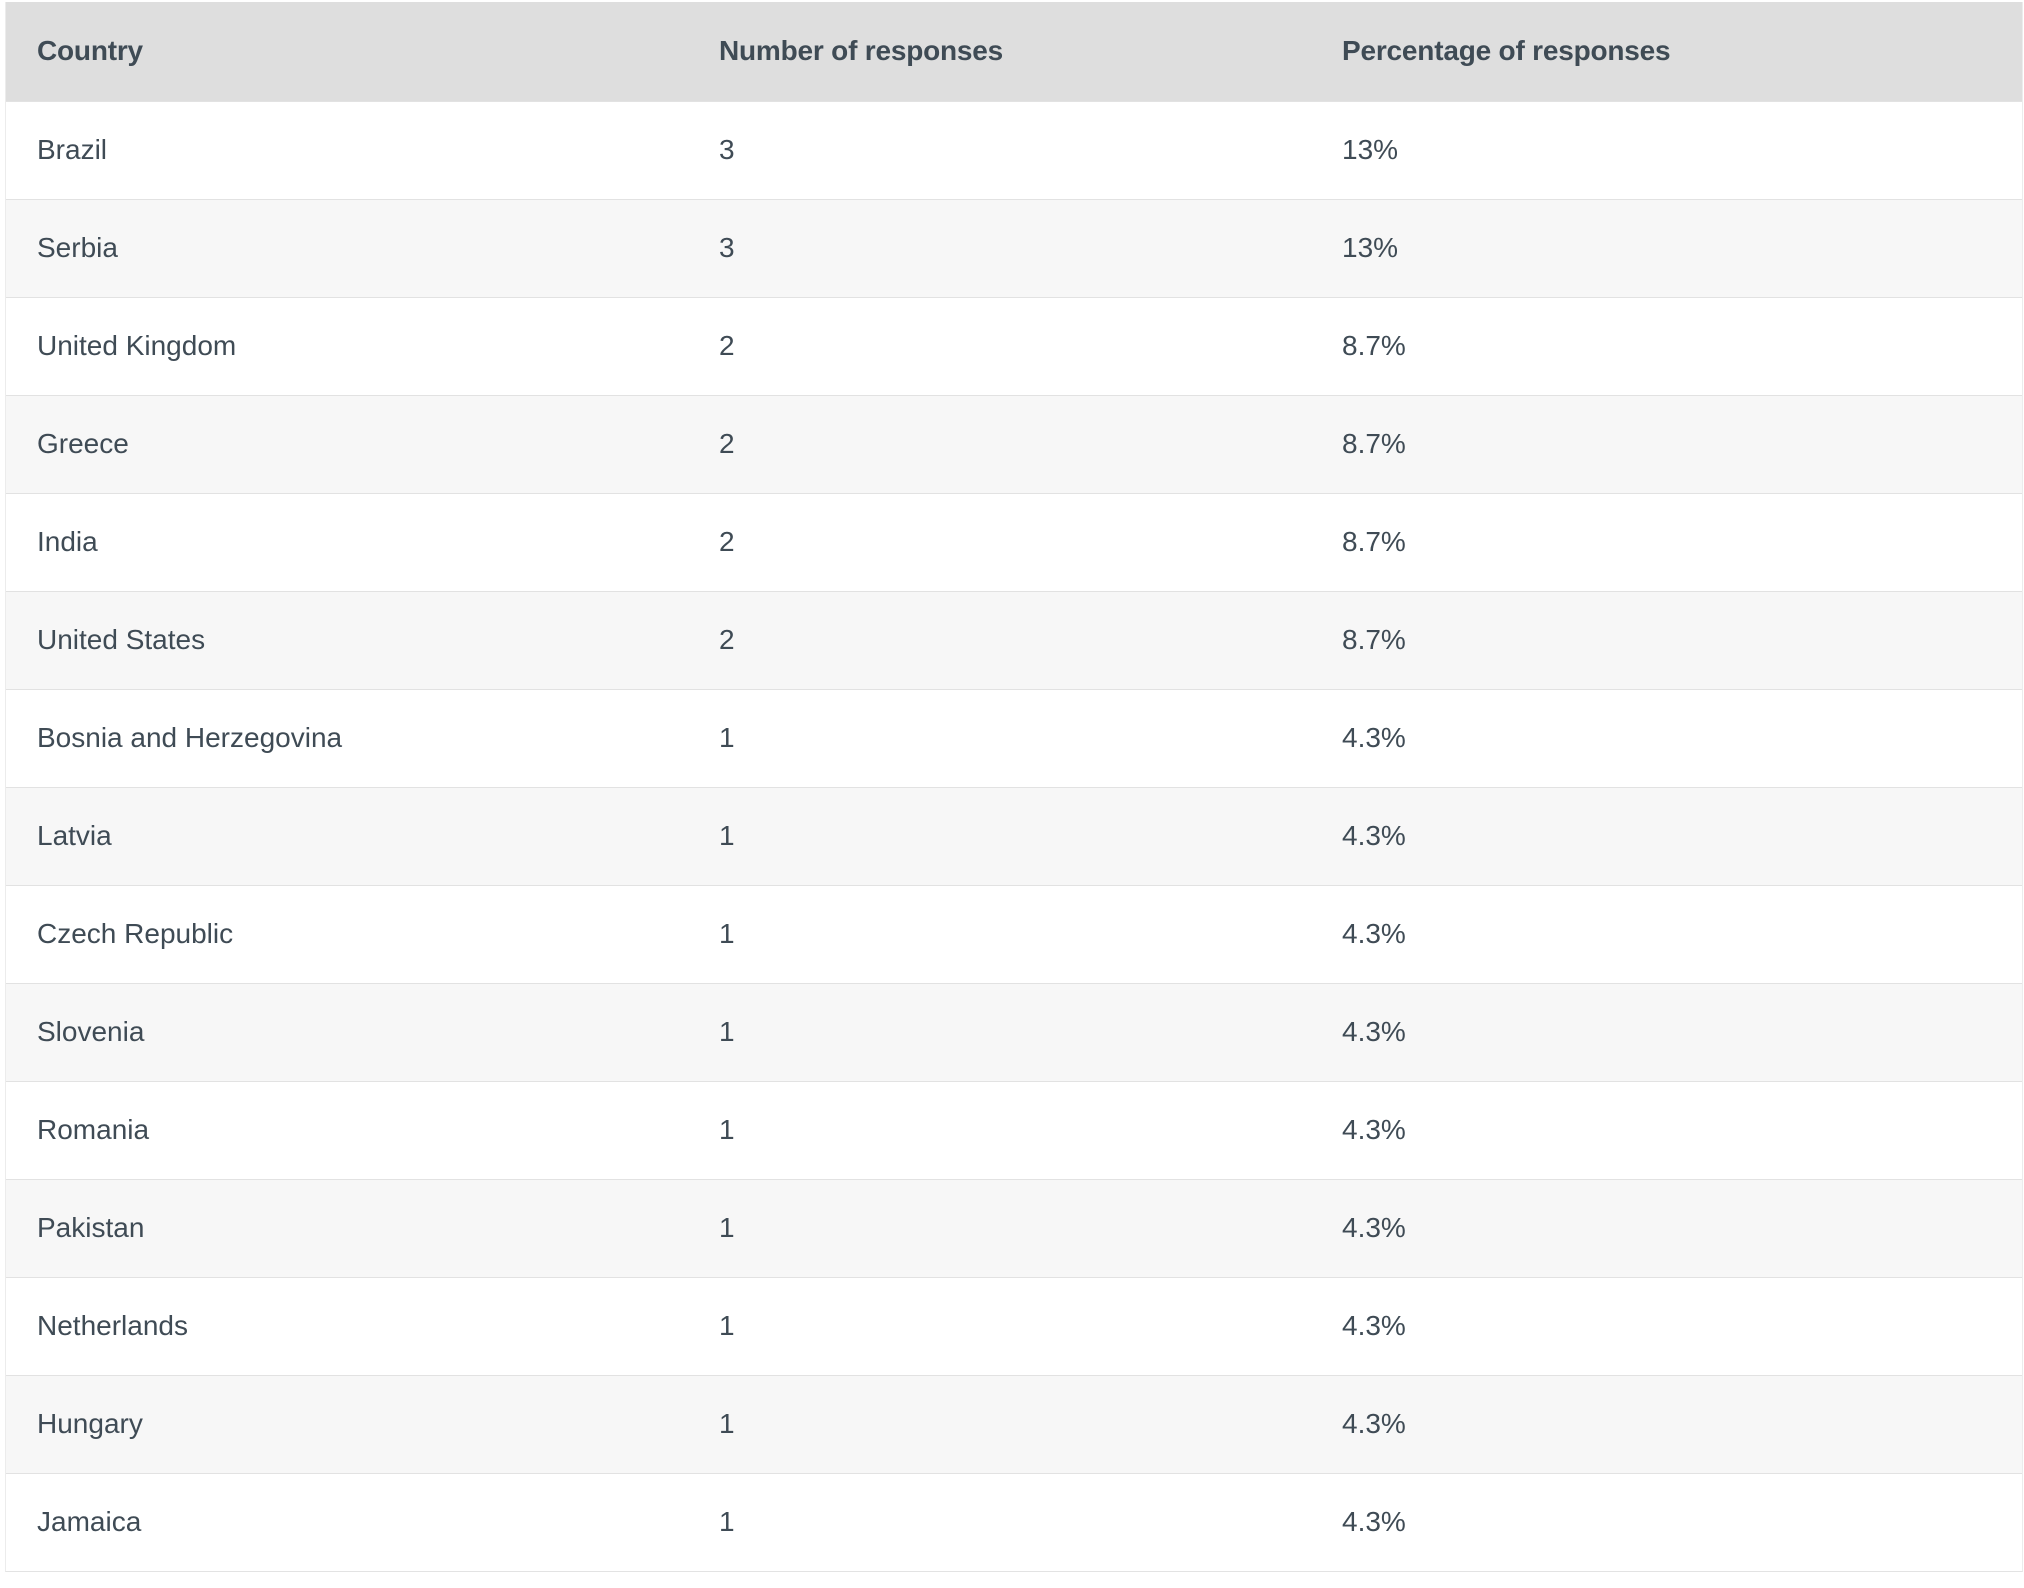 This screenshot has width=2024, height=1588. What do you see at coordinates (135, 933) in the screenshot?
I see `country-cell: Czech Republic` at bounding box center [135, 933].